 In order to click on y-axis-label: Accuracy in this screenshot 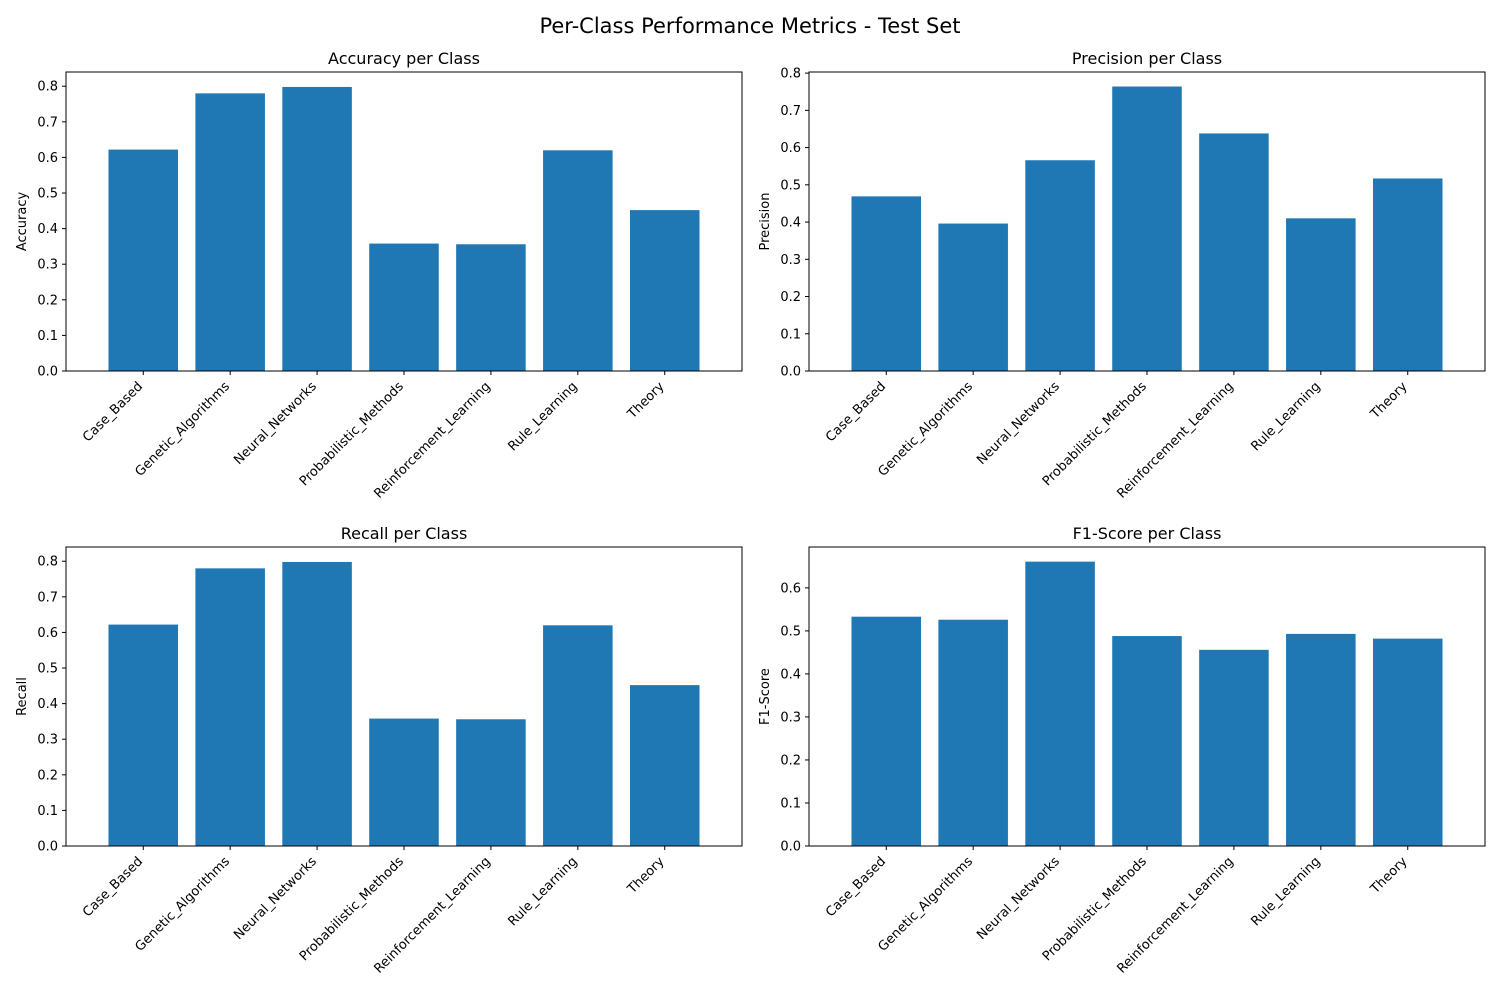, I will do `click(22, 222)`.